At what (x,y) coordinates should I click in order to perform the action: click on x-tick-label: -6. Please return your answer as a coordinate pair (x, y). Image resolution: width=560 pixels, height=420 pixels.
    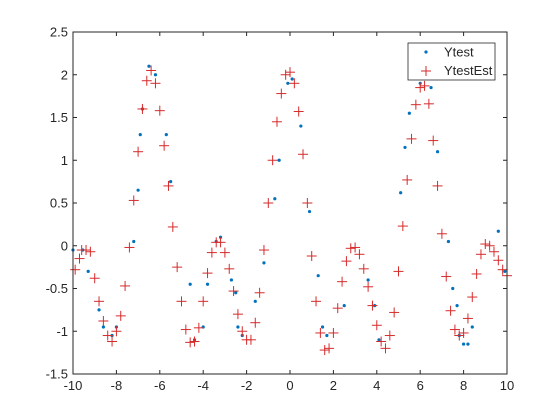
    Looking at the image, I should click on (160, 385).